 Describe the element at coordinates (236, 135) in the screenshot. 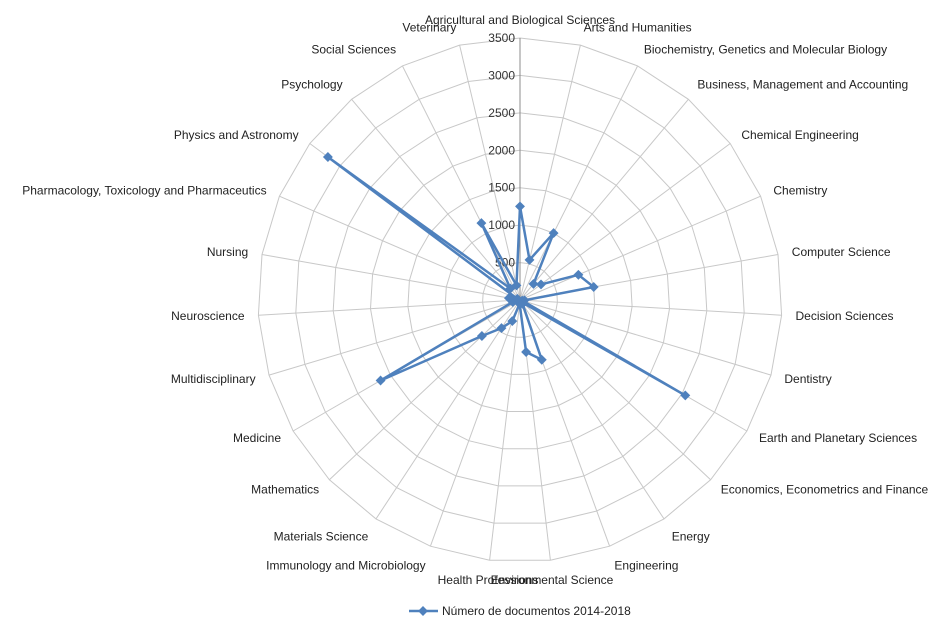

I see `category-label: Physics and Astronomy` at that location.